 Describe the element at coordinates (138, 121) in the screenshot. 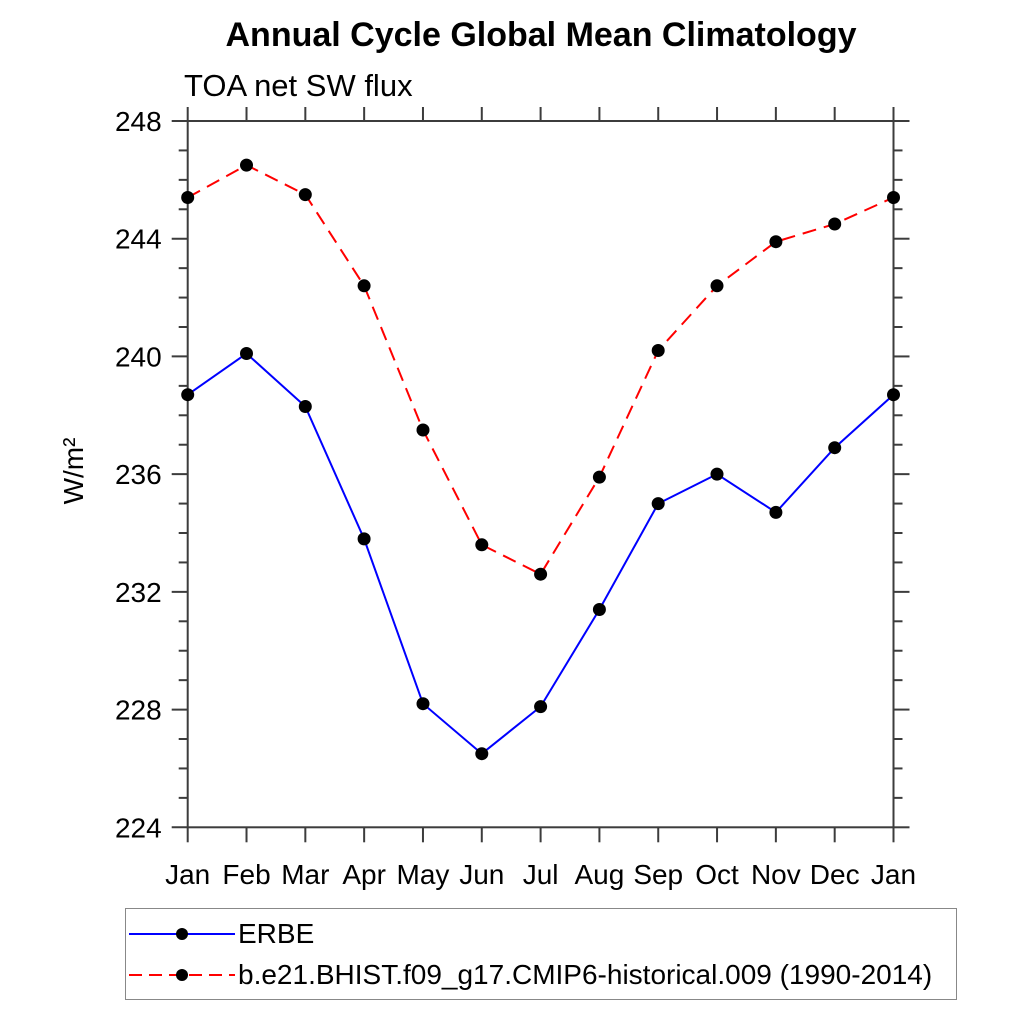

I see `y-axis-tick-label: 248` at that location.